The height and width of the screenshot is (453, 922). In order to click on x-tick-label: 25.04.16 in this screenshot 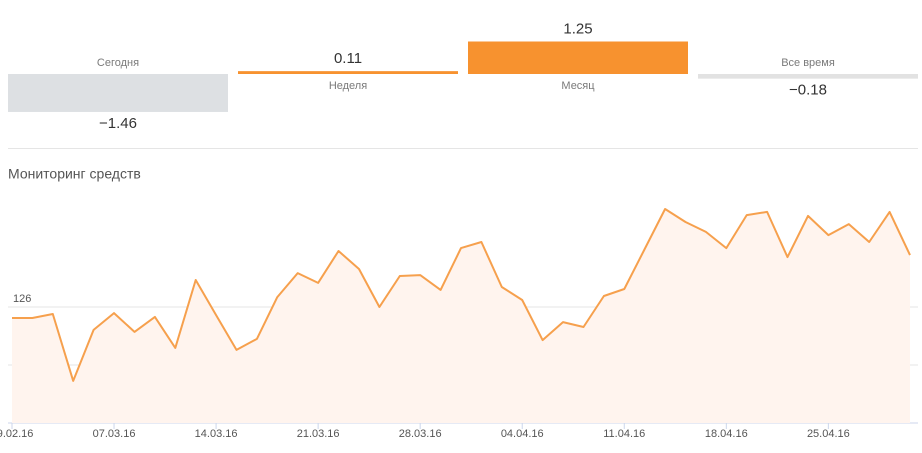, I will do `click(828, 434)`.